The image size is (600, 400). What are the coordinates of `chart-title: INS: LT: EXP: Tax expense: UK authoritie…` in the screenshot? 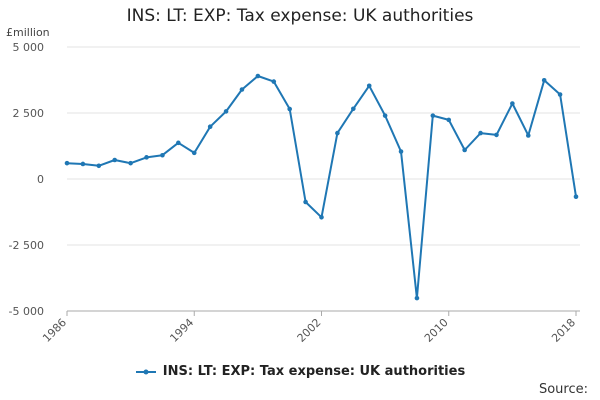 It's located at (300, 16).